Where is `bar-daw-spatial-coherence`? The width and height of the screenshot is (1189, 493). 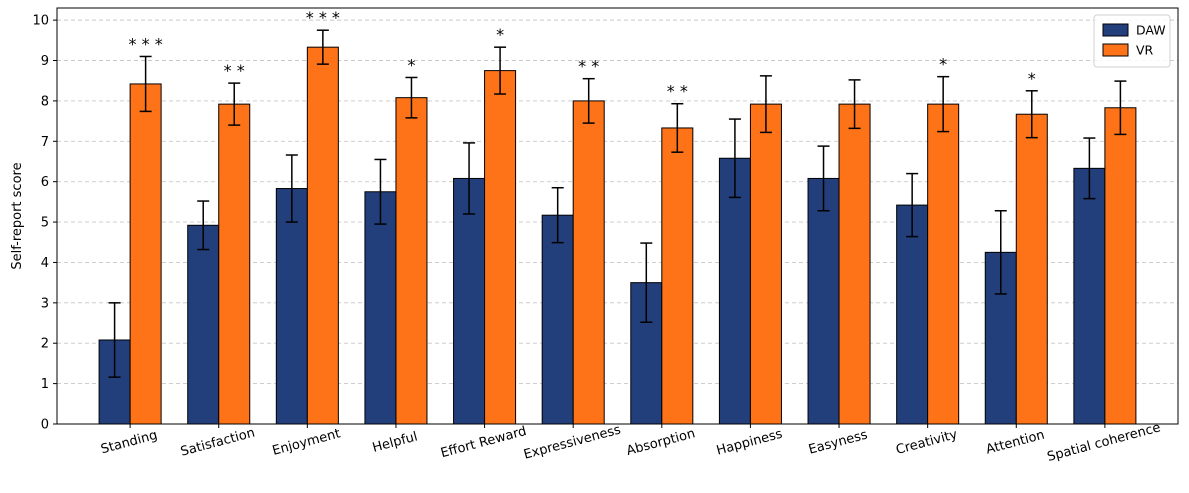
bar-daw-spatial-coherence is located at coordinates (1089, 296).